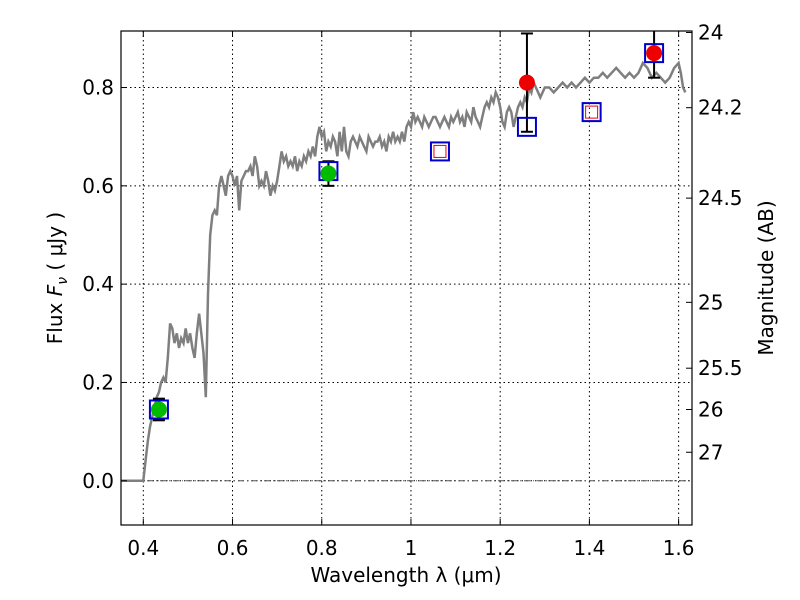  What do you see at coordinates (720, 108) in the screenshot?
I see `y2-tick-label: 24.2` at bounding box center [720, 108].